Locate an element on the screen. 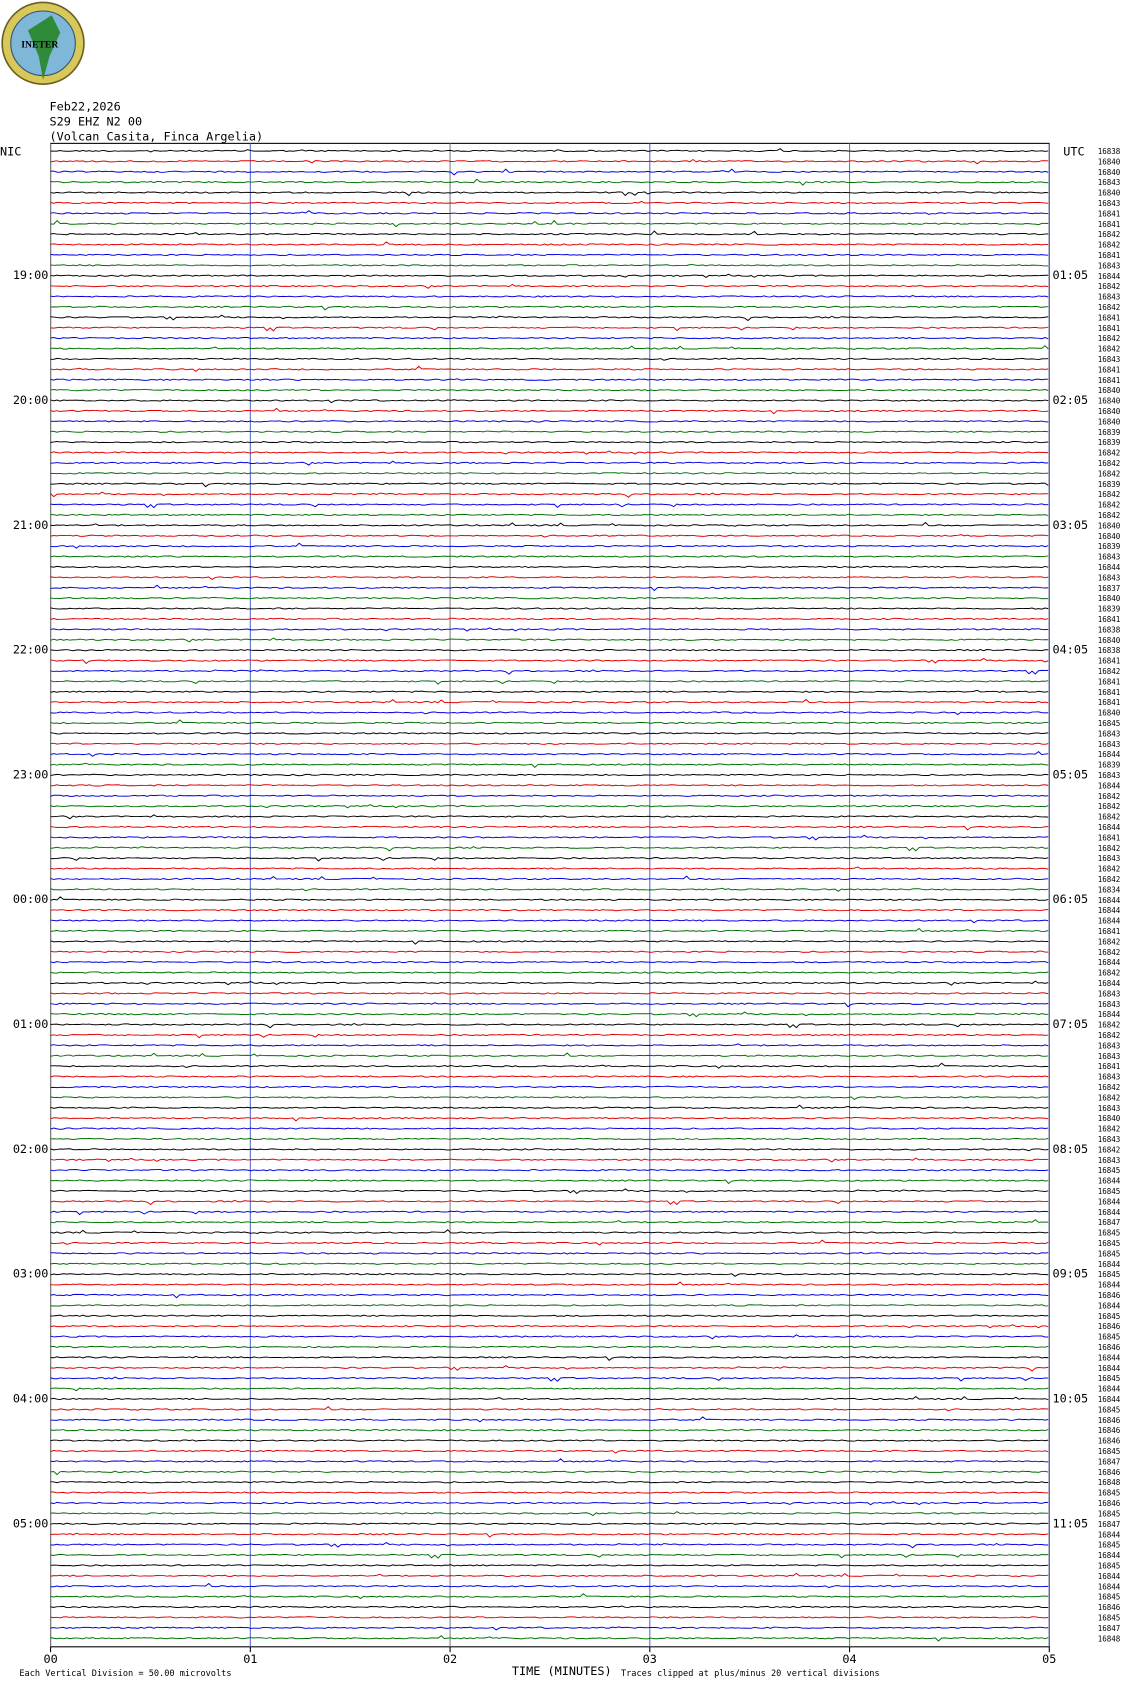  title-line: S29 EHZ N2 00 is located at coordinates (96, 121).